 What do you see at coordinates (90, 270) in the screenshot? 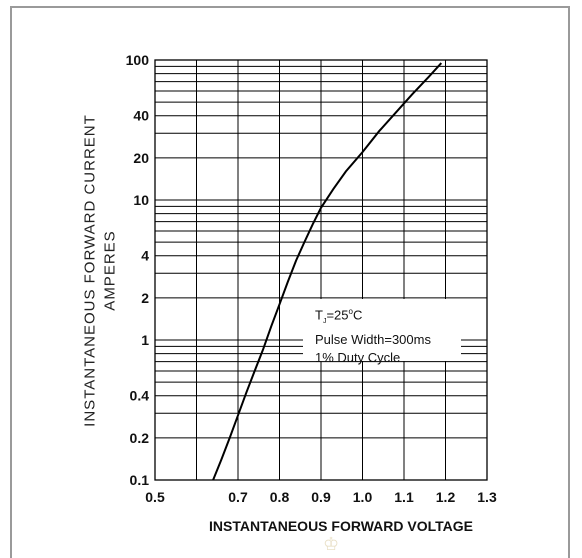
I see `y-axis-label: INSTANTANEOUS FORWARD CURRENT` at bounding box center [90, 270].